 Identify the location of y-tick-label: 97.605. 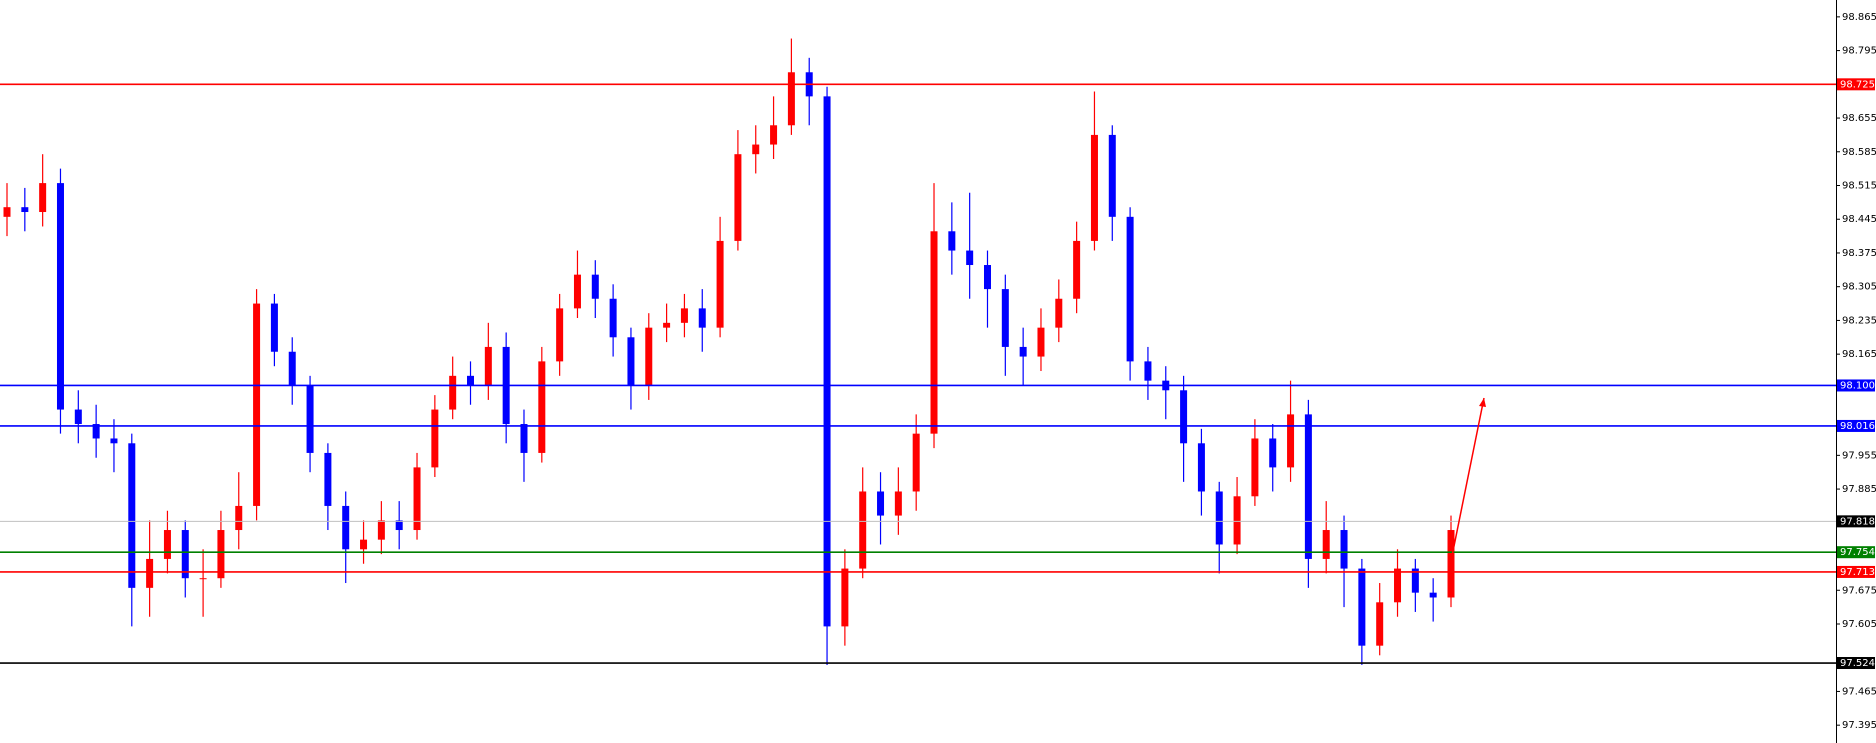
(1859, 624).